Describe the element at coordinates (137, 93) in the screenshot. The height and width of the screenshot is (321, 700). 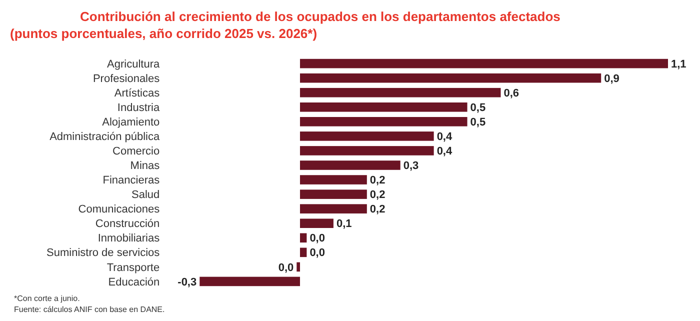
I see `y-tick-label: Artísticas` at that location.